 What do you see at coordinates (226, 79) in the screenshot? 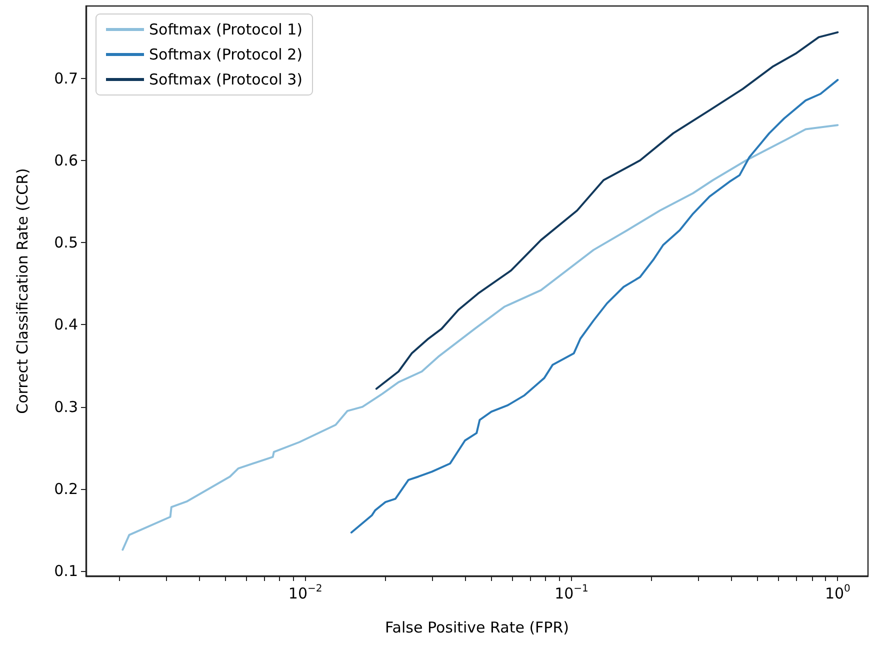
I see `legend-label: Softmax (Protocol 3)` at bounding box center [226, 79].